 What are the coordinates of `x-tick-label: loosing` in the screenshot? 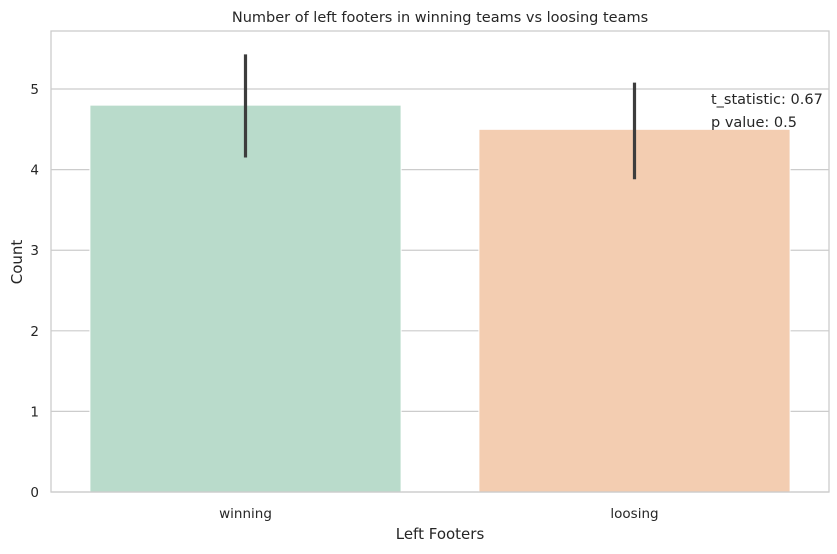 It's located at (634, 514).